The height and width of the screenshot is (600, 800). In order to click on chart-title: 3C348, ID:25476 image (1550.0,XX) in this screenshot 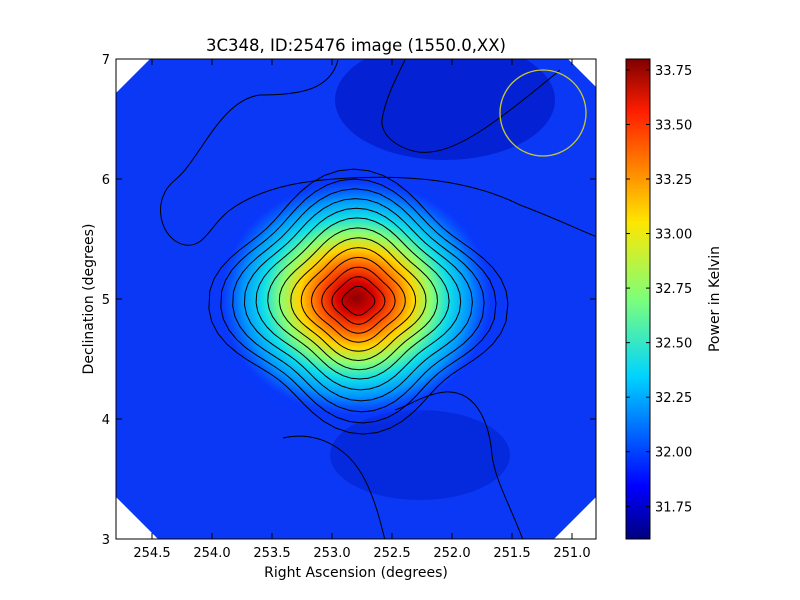, I will do `click(356, 45)`.